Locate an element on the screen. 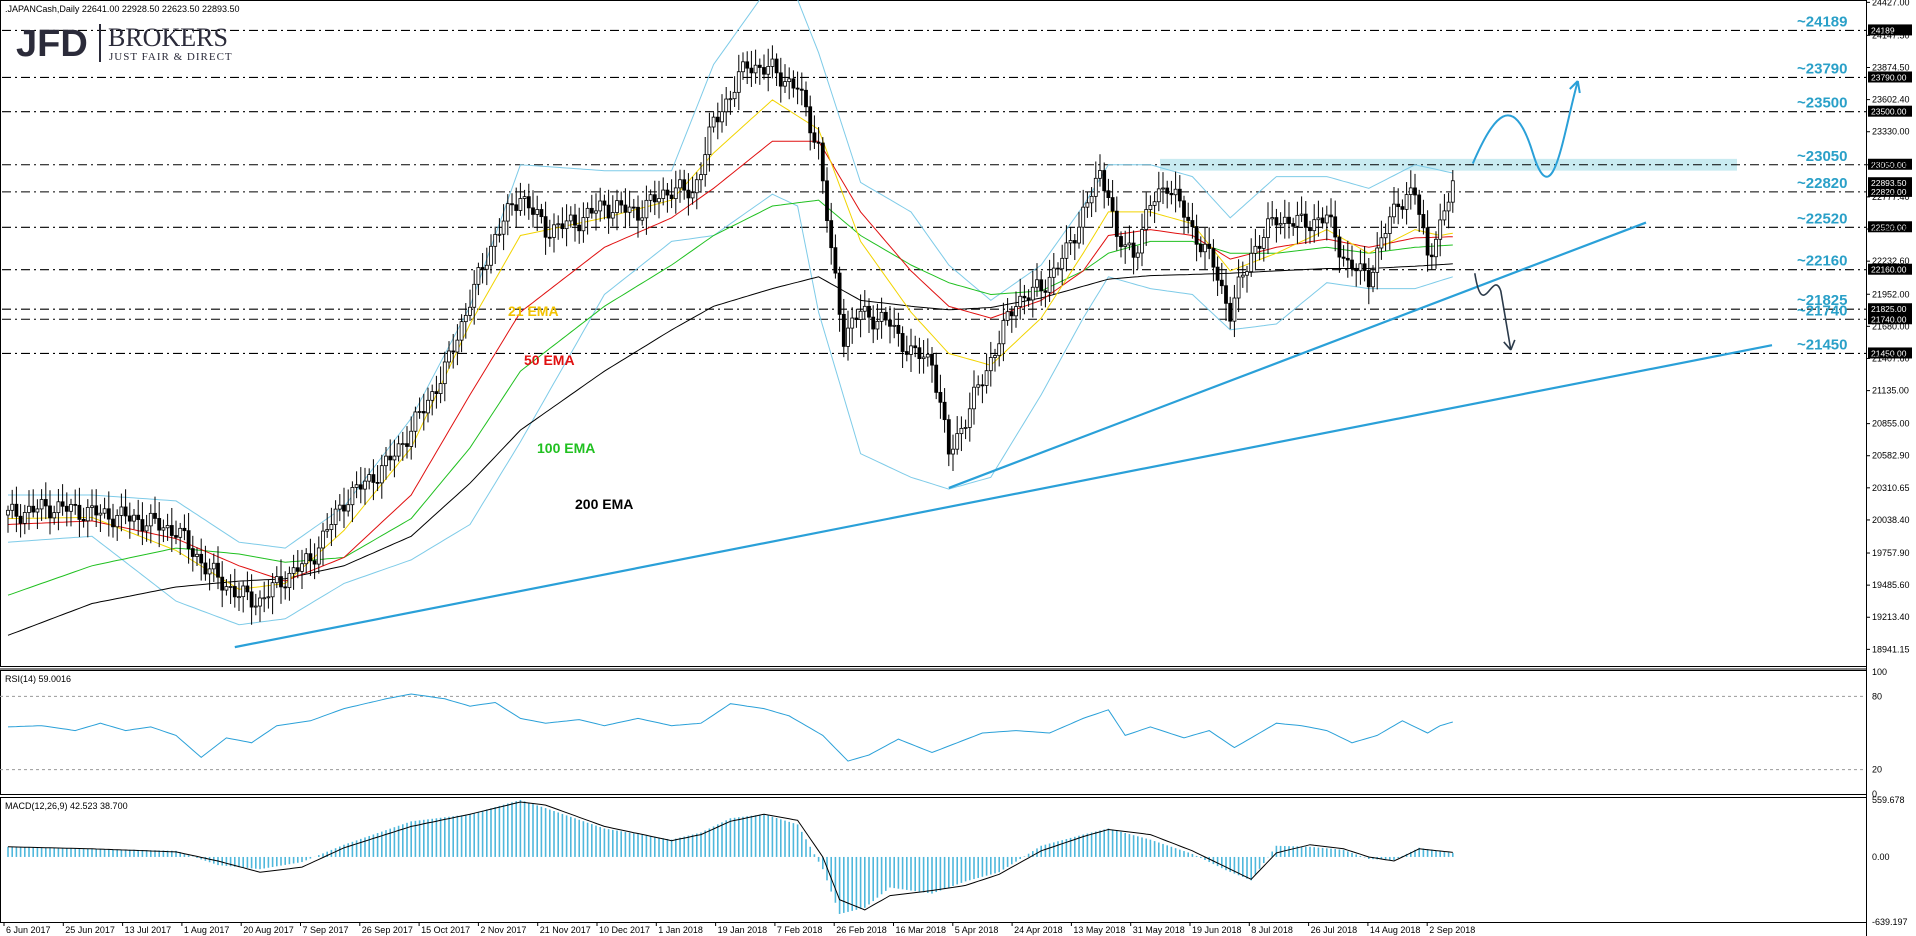 This screenshot has height=936, width=1916. date-tick-label: 2 Sep 2018 is located at coordinates (1452, 930).